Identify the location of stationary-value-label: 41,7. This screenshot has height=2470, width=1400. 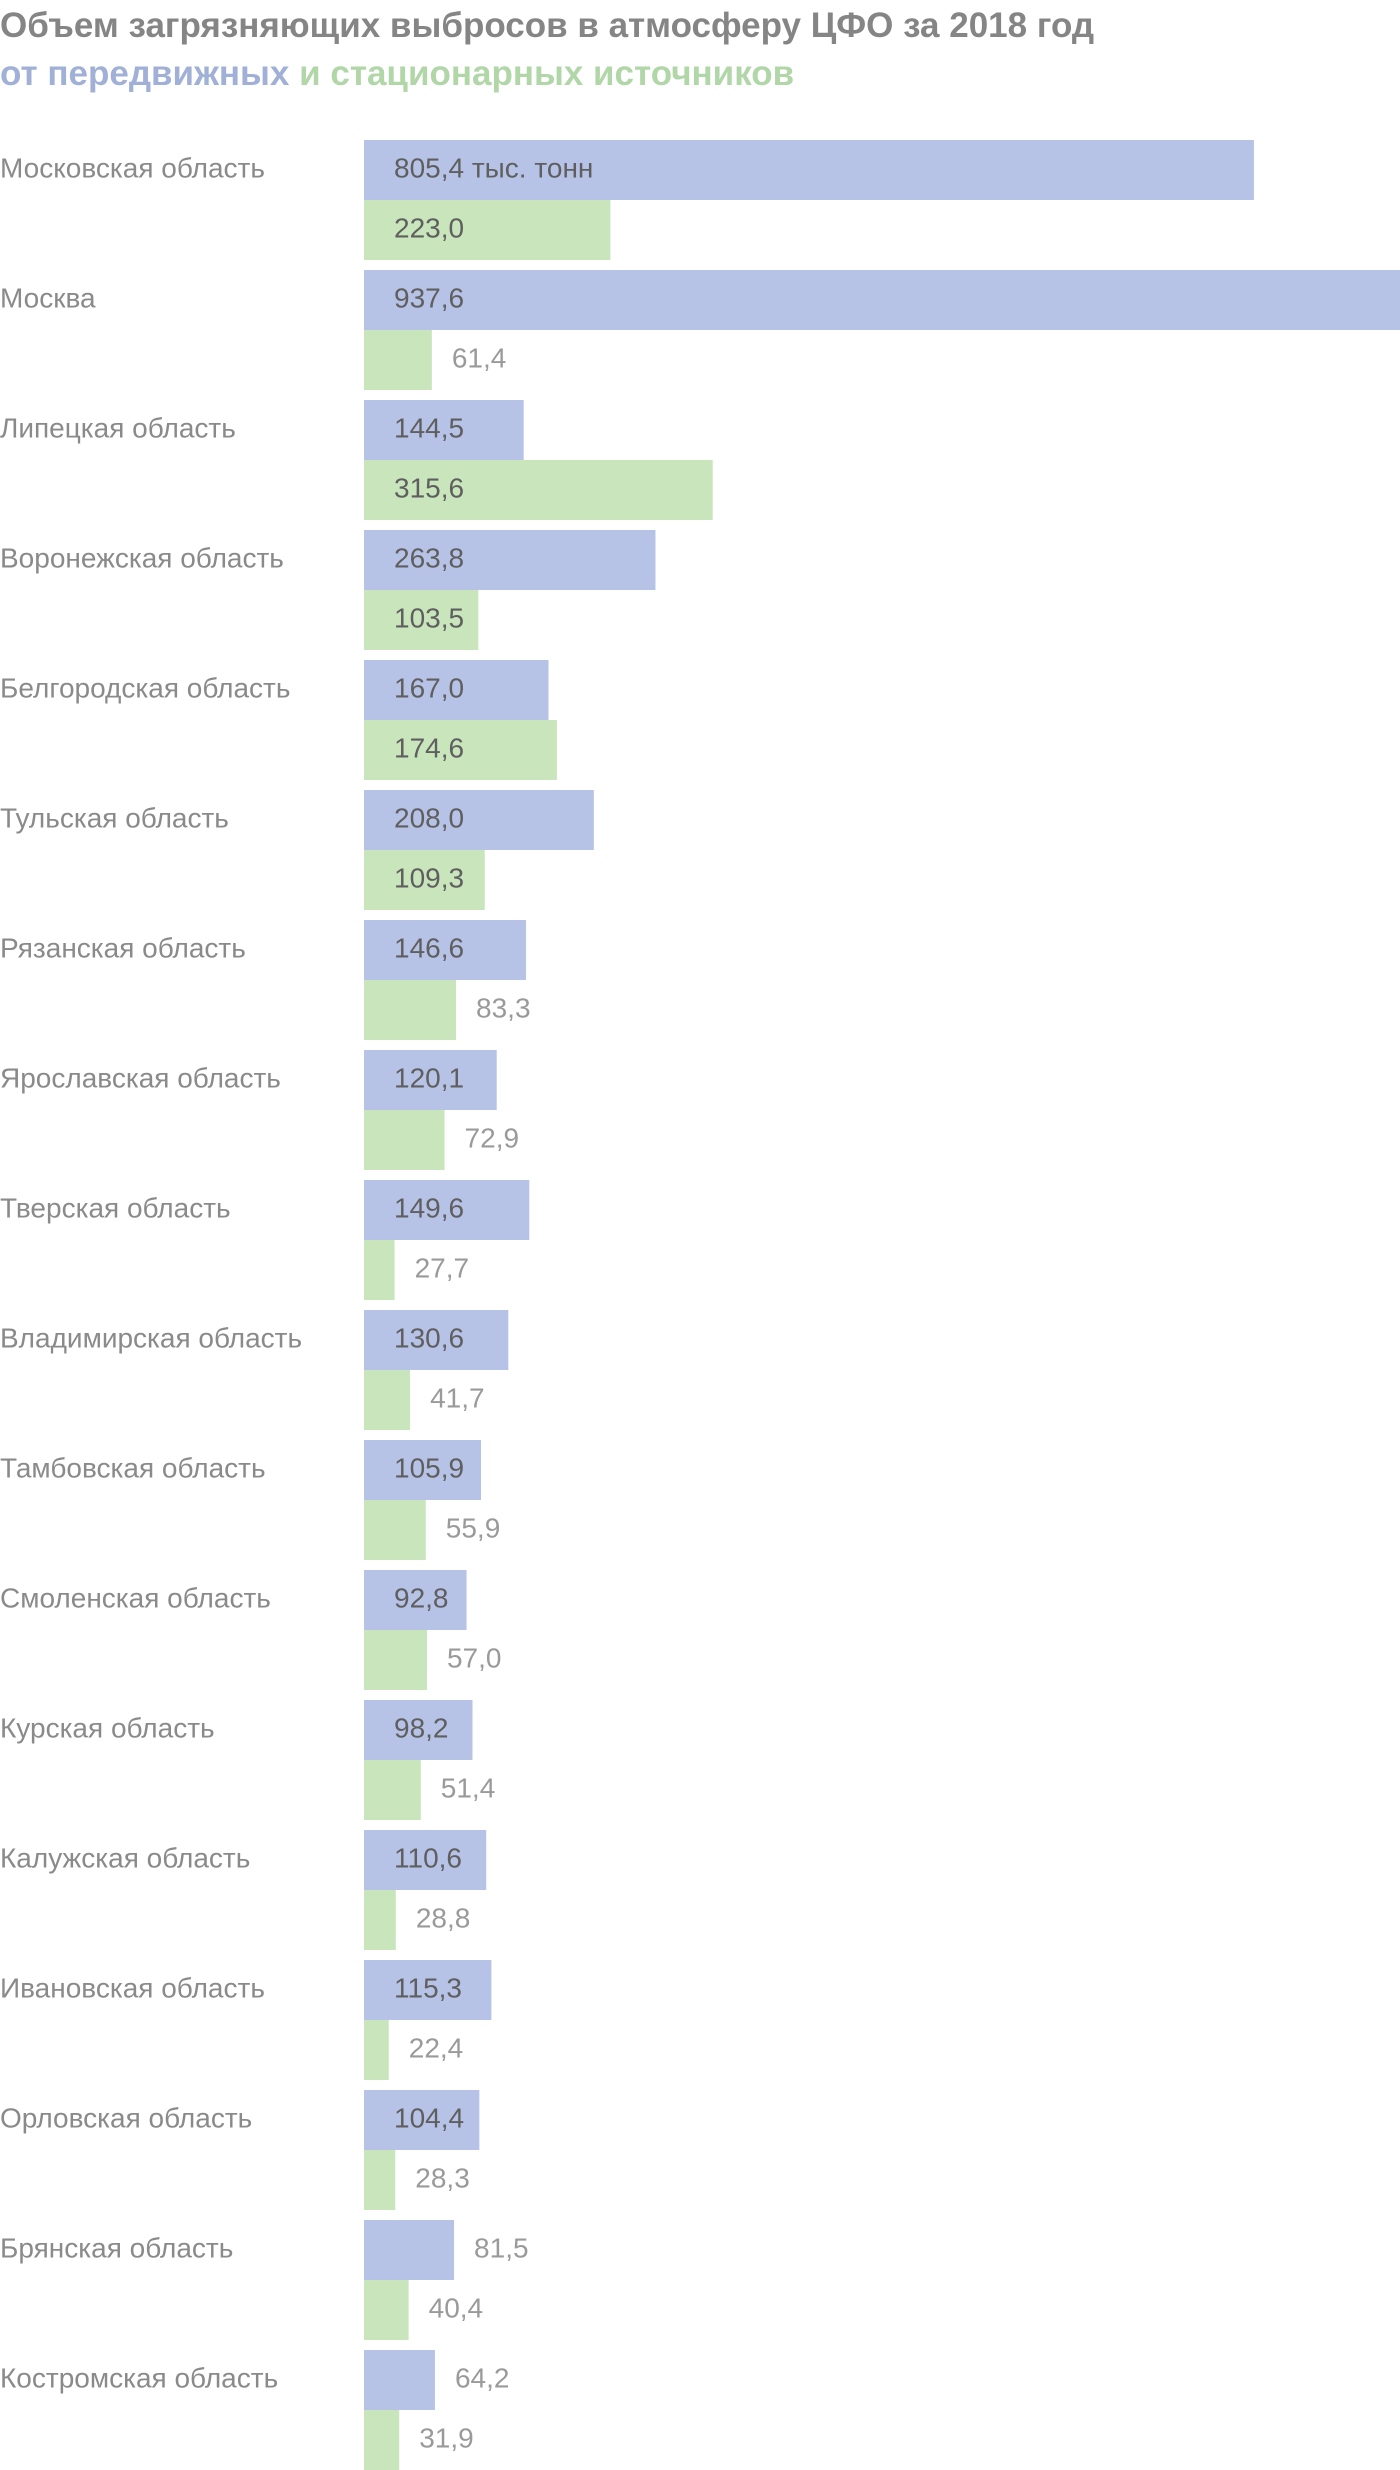
(457, 1397).